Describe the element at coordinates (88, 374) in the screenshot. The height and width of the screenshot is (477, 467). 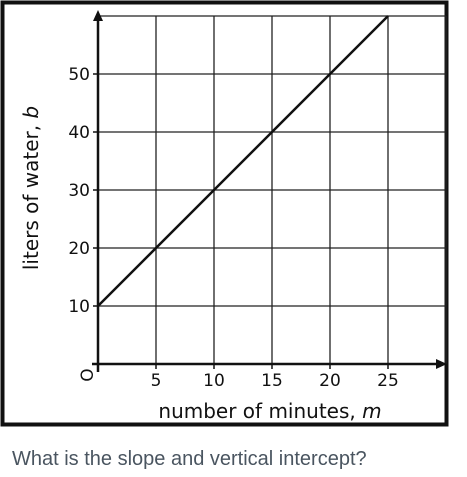
I see `origin-label: O` at that location.